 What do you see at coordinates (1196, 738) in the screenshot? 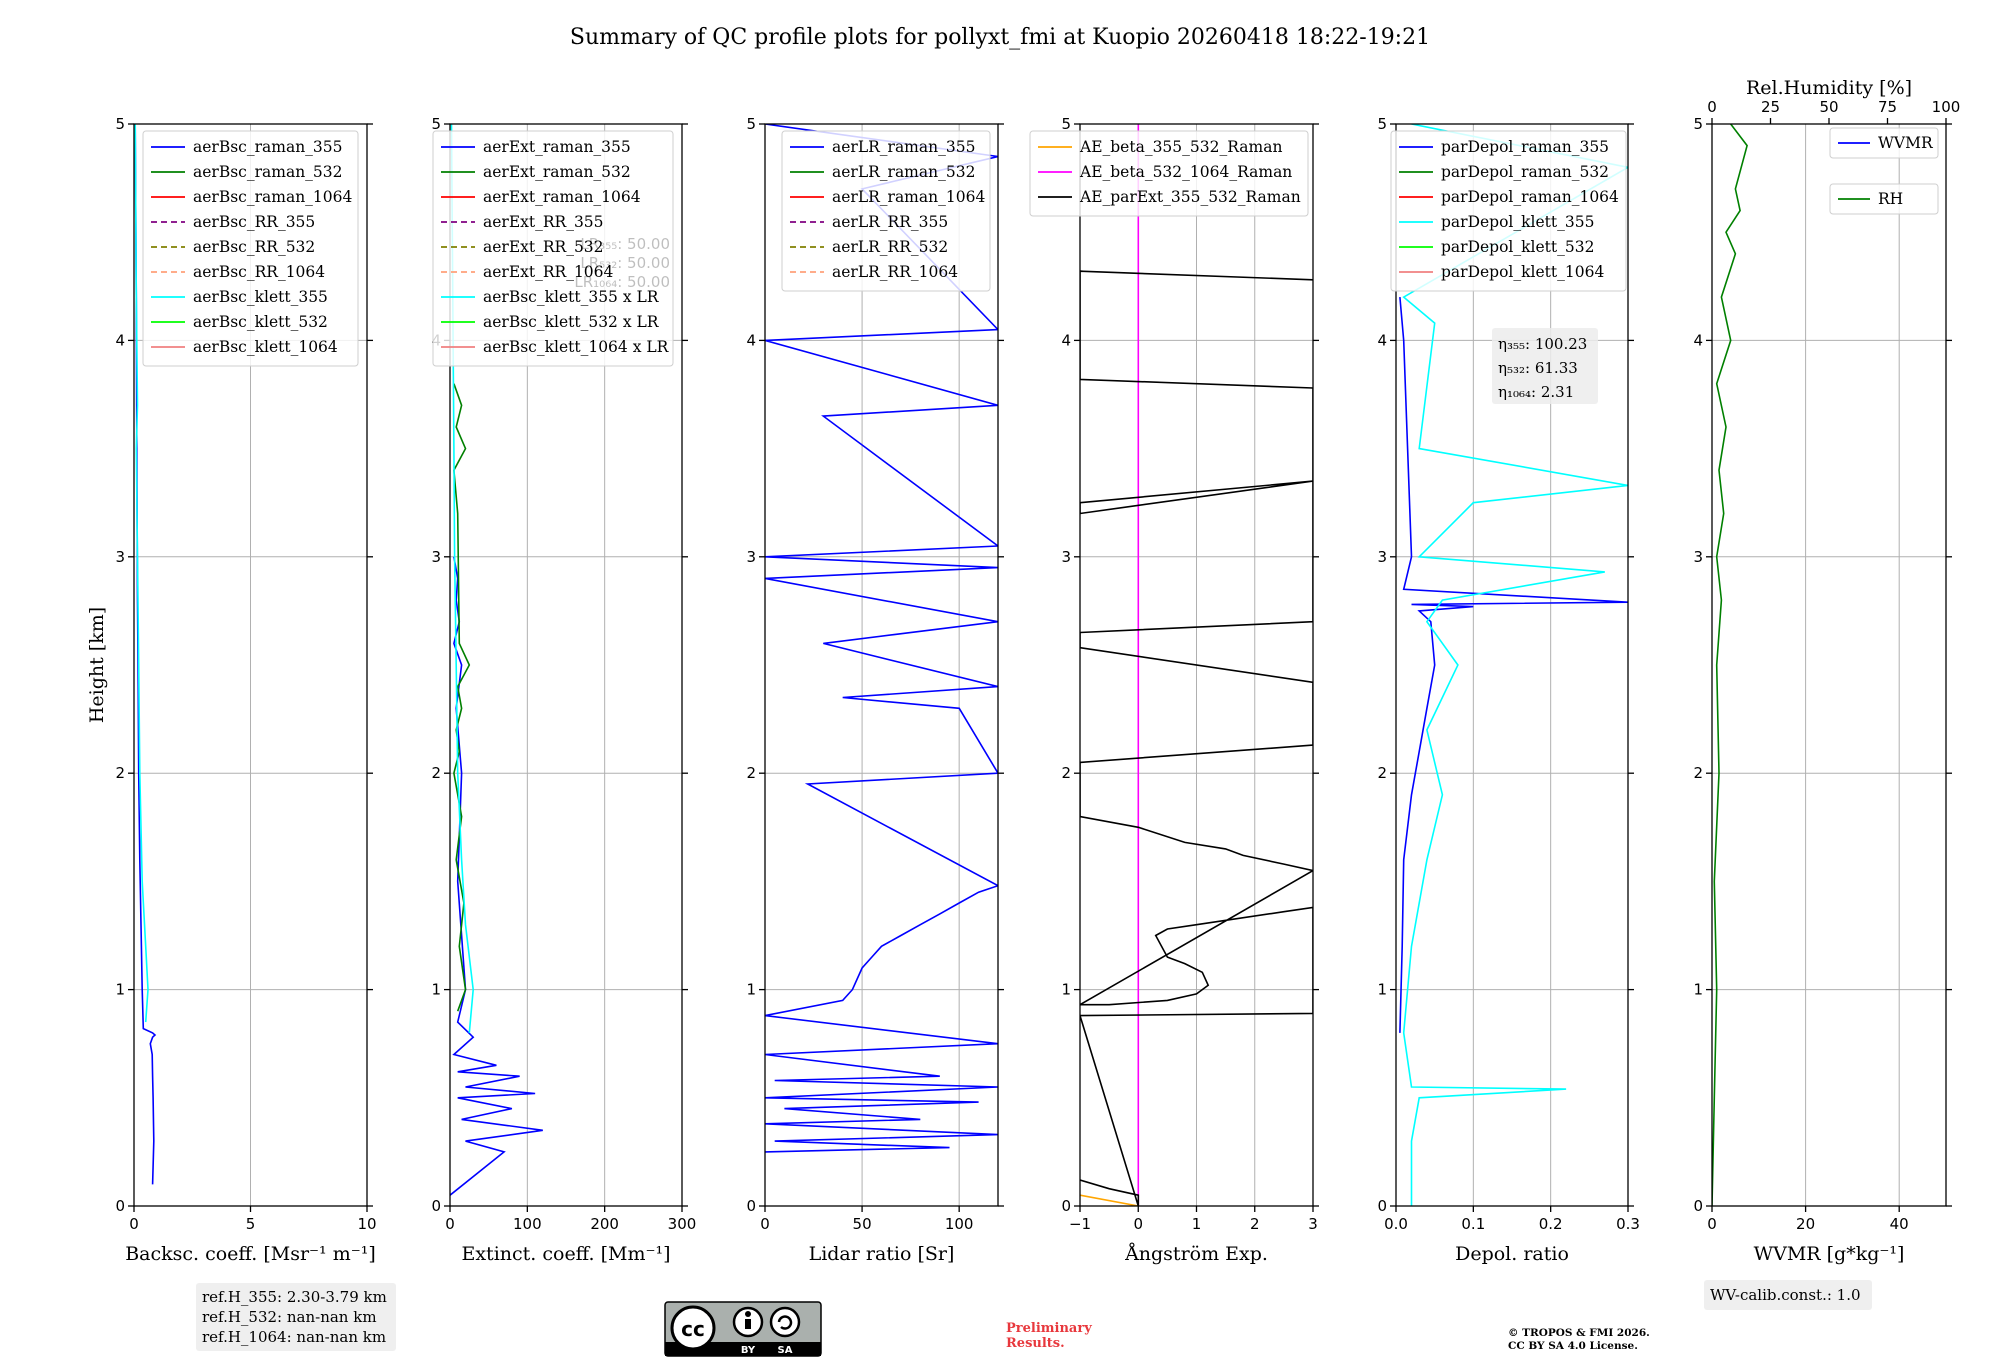
I see `series-AE_parExt_355_532_Raman` at bounding box center [1196, 738].